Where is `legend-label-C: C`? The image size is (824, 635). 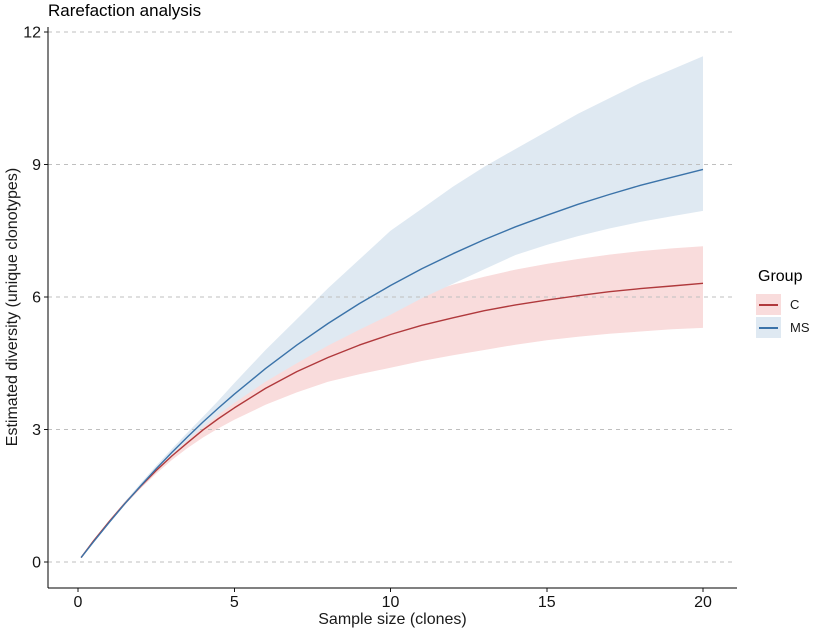 legend-label-C: C is located at coordinates (795, 304).